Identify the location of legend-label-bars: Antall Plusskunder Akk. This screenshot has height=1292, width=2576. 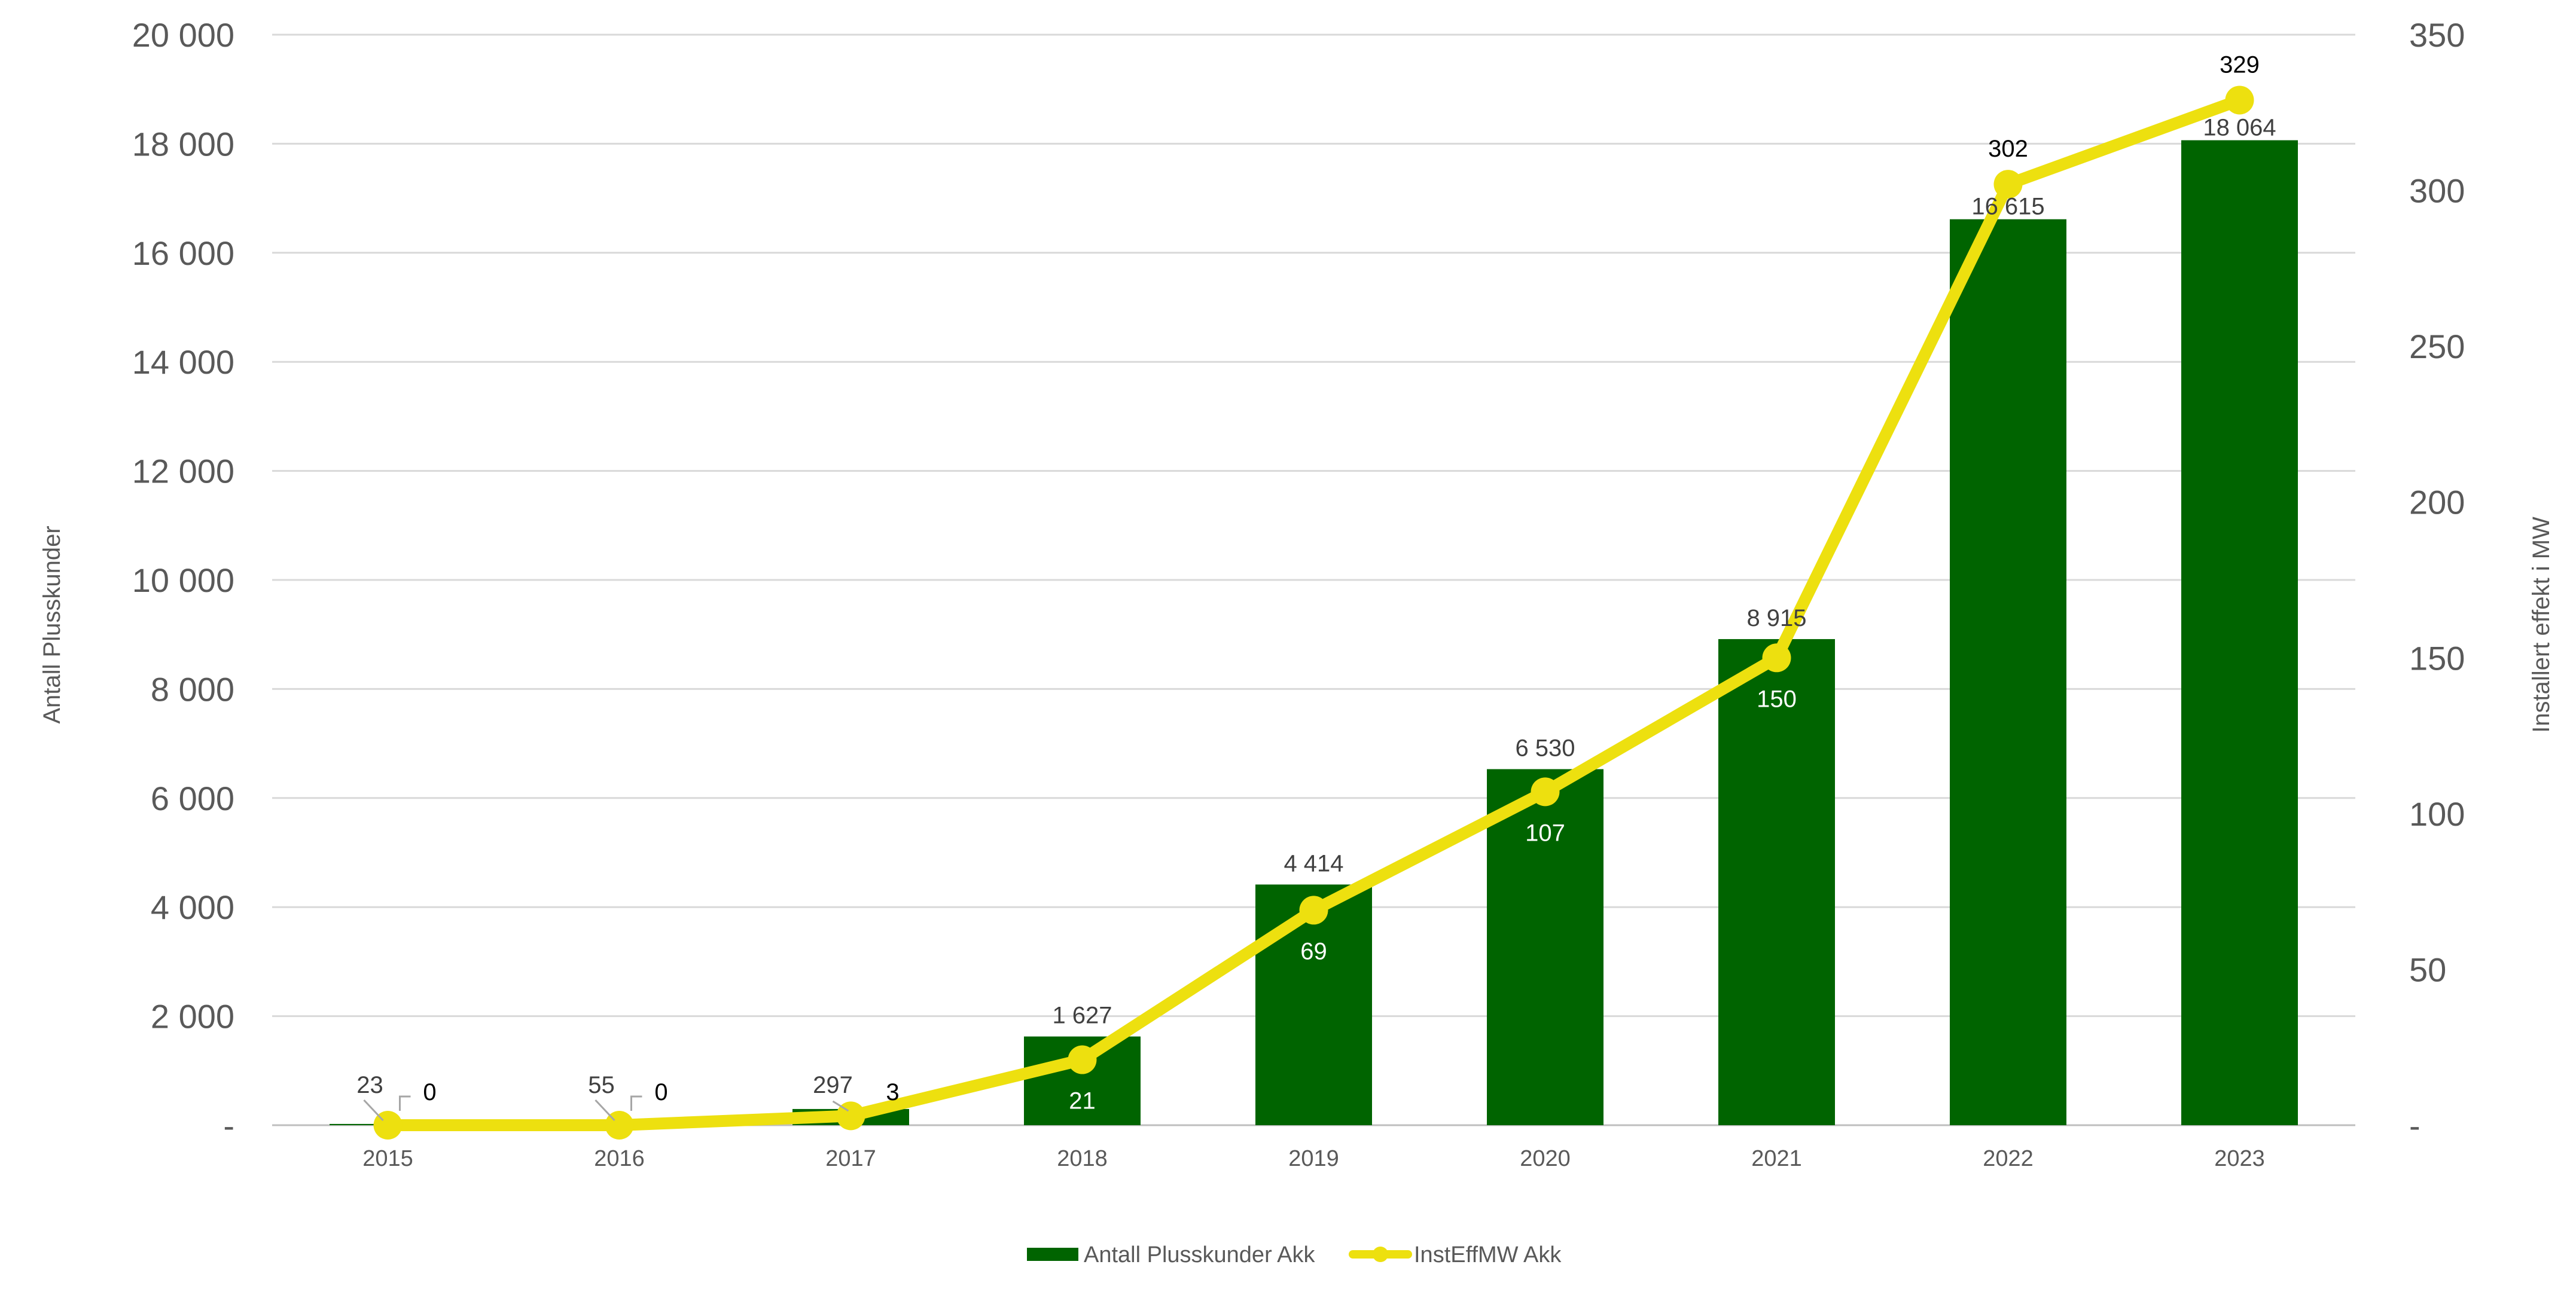
(1200, 1254).